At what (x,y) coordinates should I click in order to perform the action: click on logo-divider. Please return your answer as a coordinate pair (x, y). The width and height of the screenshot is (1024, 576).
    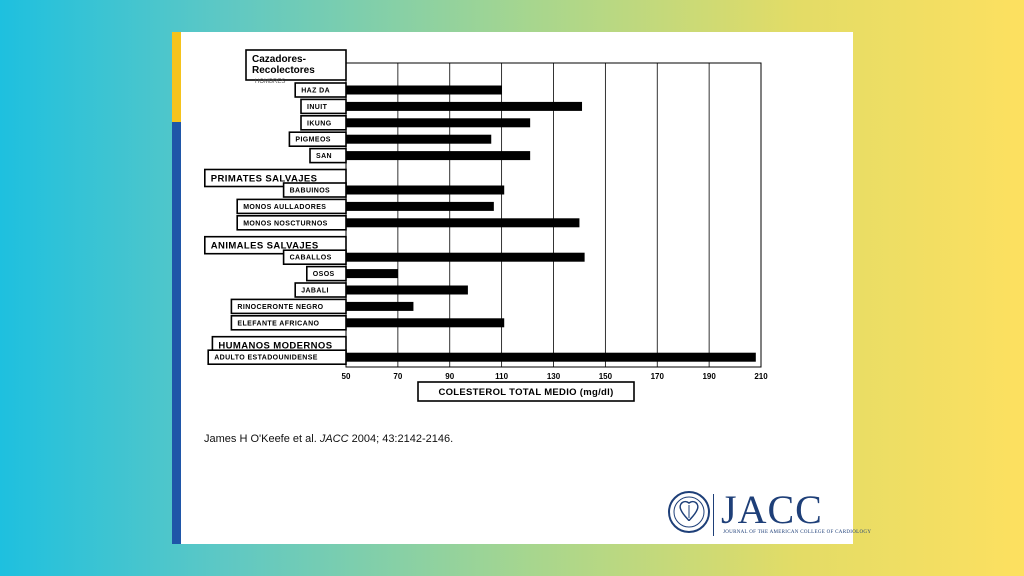
    Looking at the image, I should click on (713, 515).